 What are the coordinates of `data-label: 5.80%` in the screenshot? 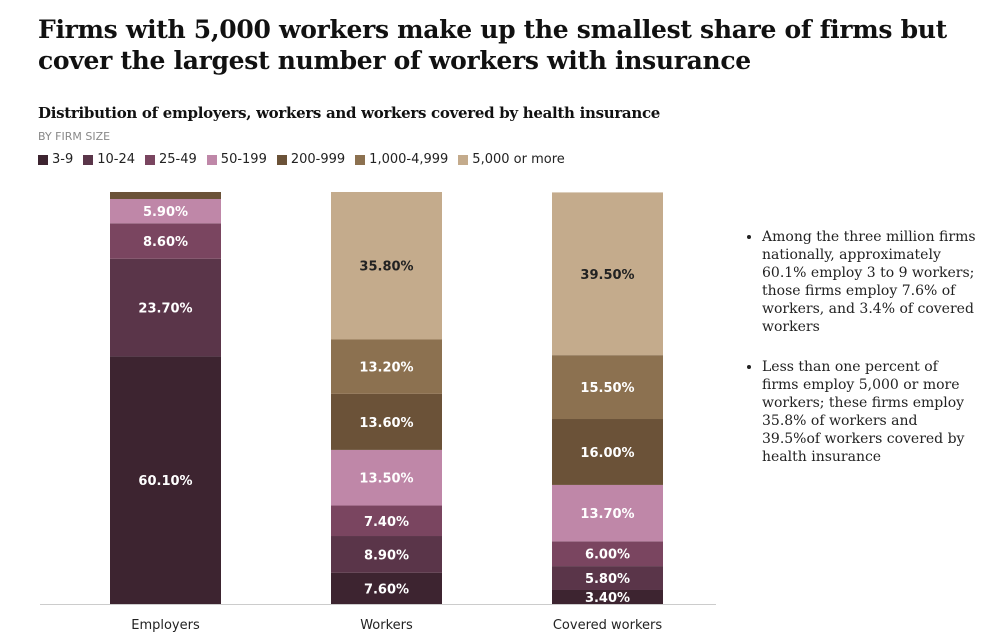 It's located at (607, 579).